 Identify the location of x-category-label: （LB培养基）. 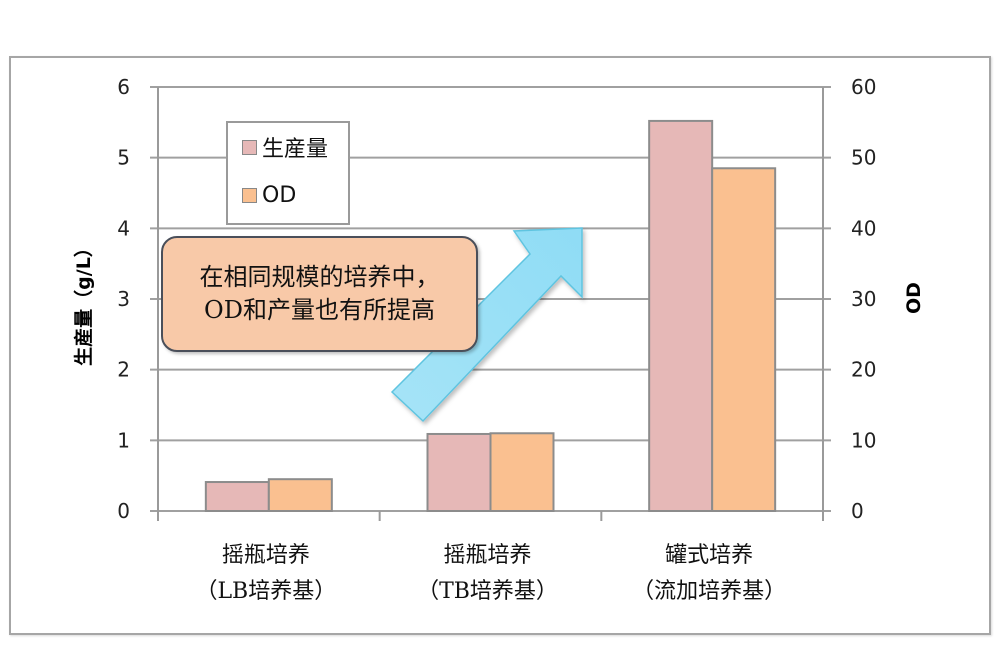
(265, 591).